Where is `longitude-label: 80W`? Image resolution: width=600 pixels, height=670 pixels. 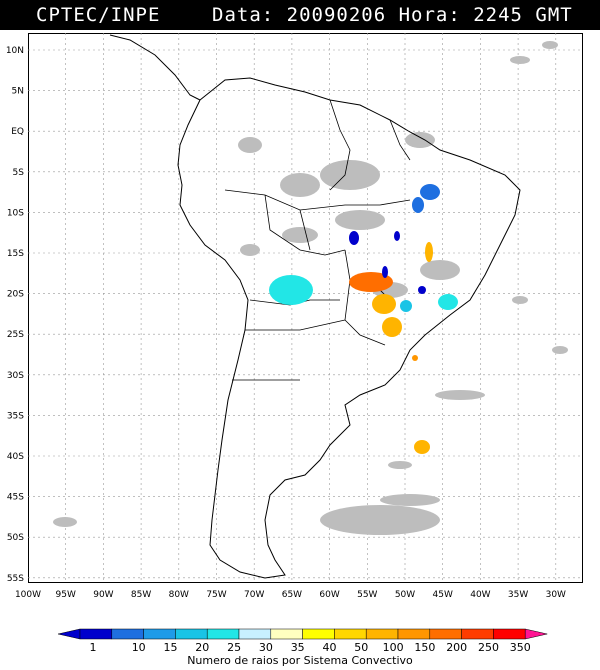
longitude-label: 80W is located at coordinates (179, 595).